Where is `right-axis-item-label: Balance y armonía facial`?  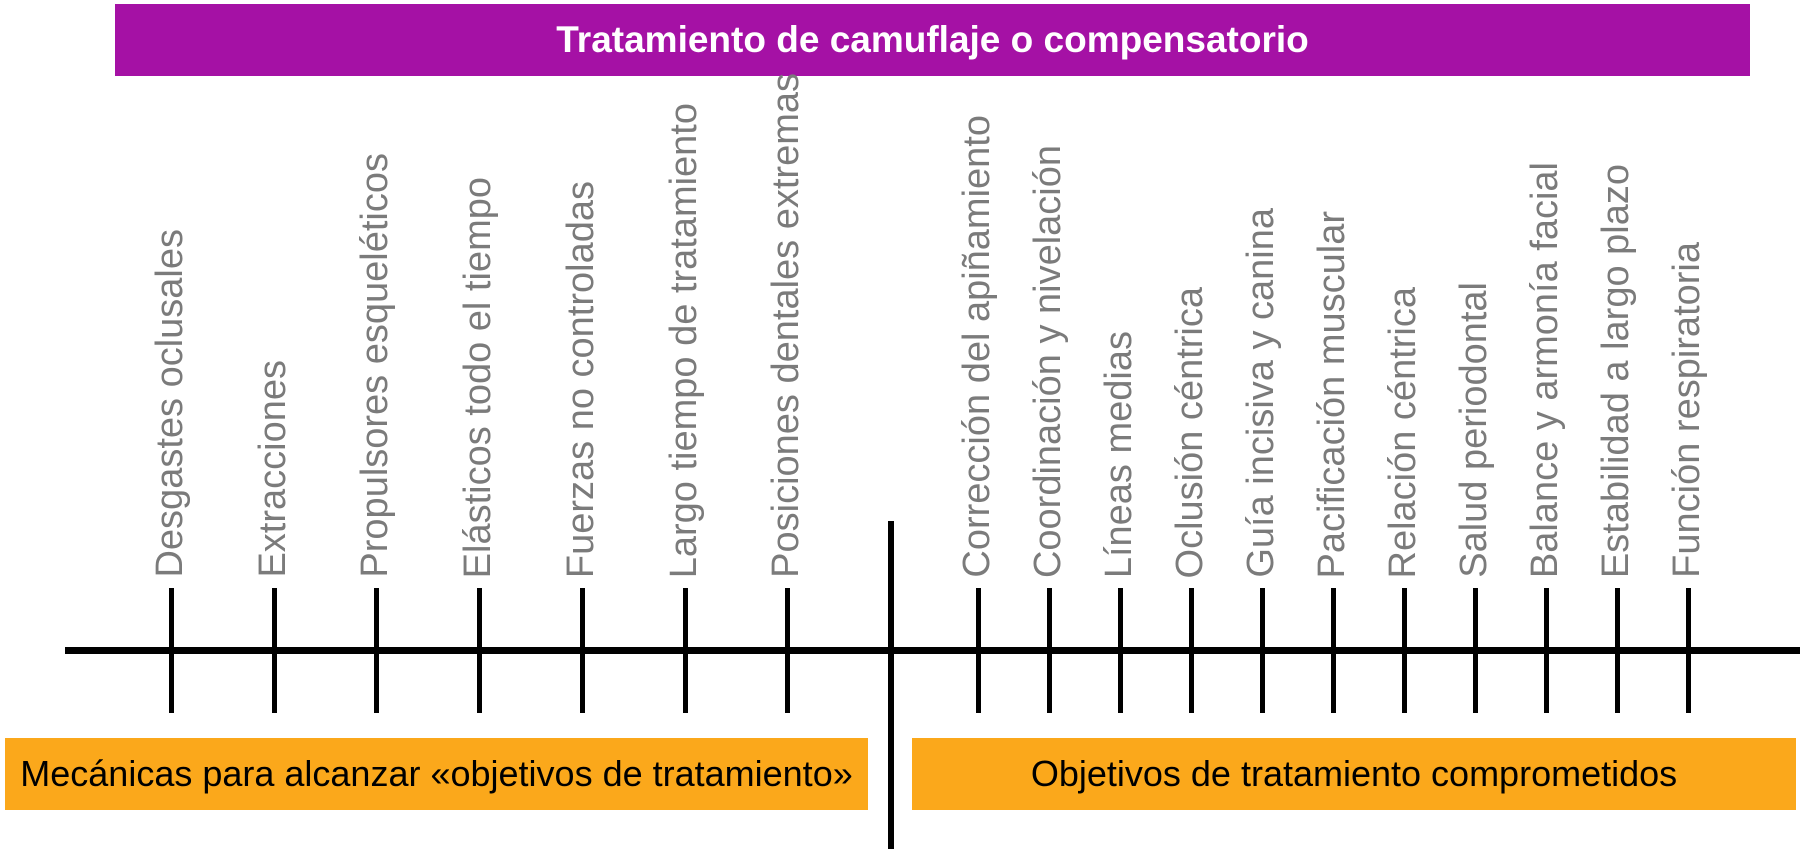 right-axis-item-label: Balance y armonía facial is located at coordinates (1545, 369).